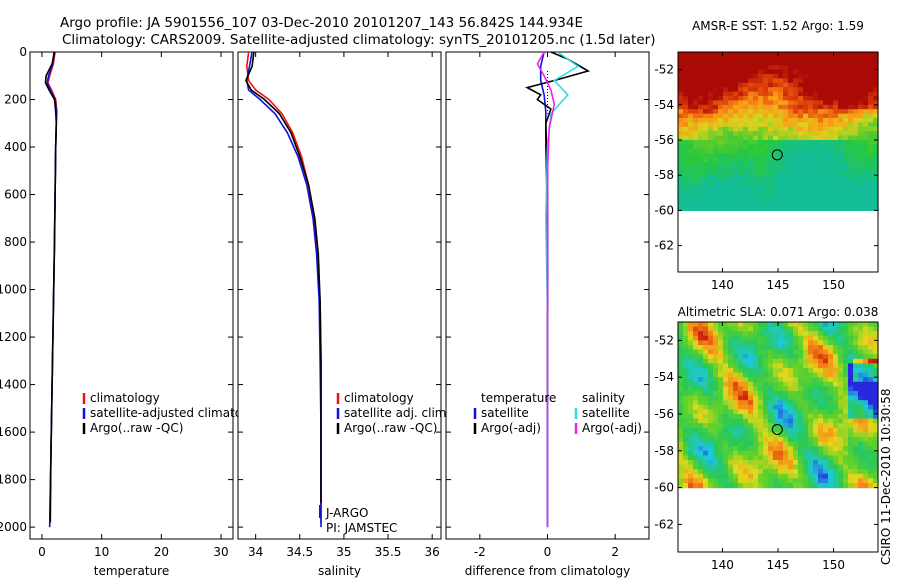 Image resolution: width=900 pixels, height=580 pixels. I want to click on sla_map-argo-position-marker, so click(777, 429).